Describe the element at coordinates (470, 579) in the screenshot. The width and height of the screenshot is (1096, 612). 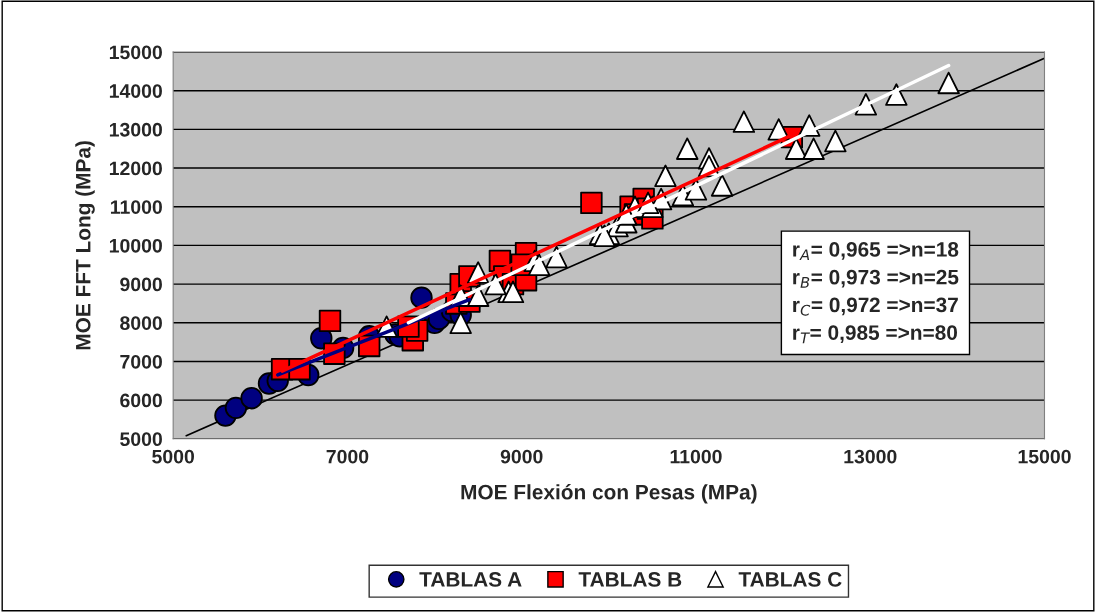
I see `legend-label: TABLAS A` at that location.